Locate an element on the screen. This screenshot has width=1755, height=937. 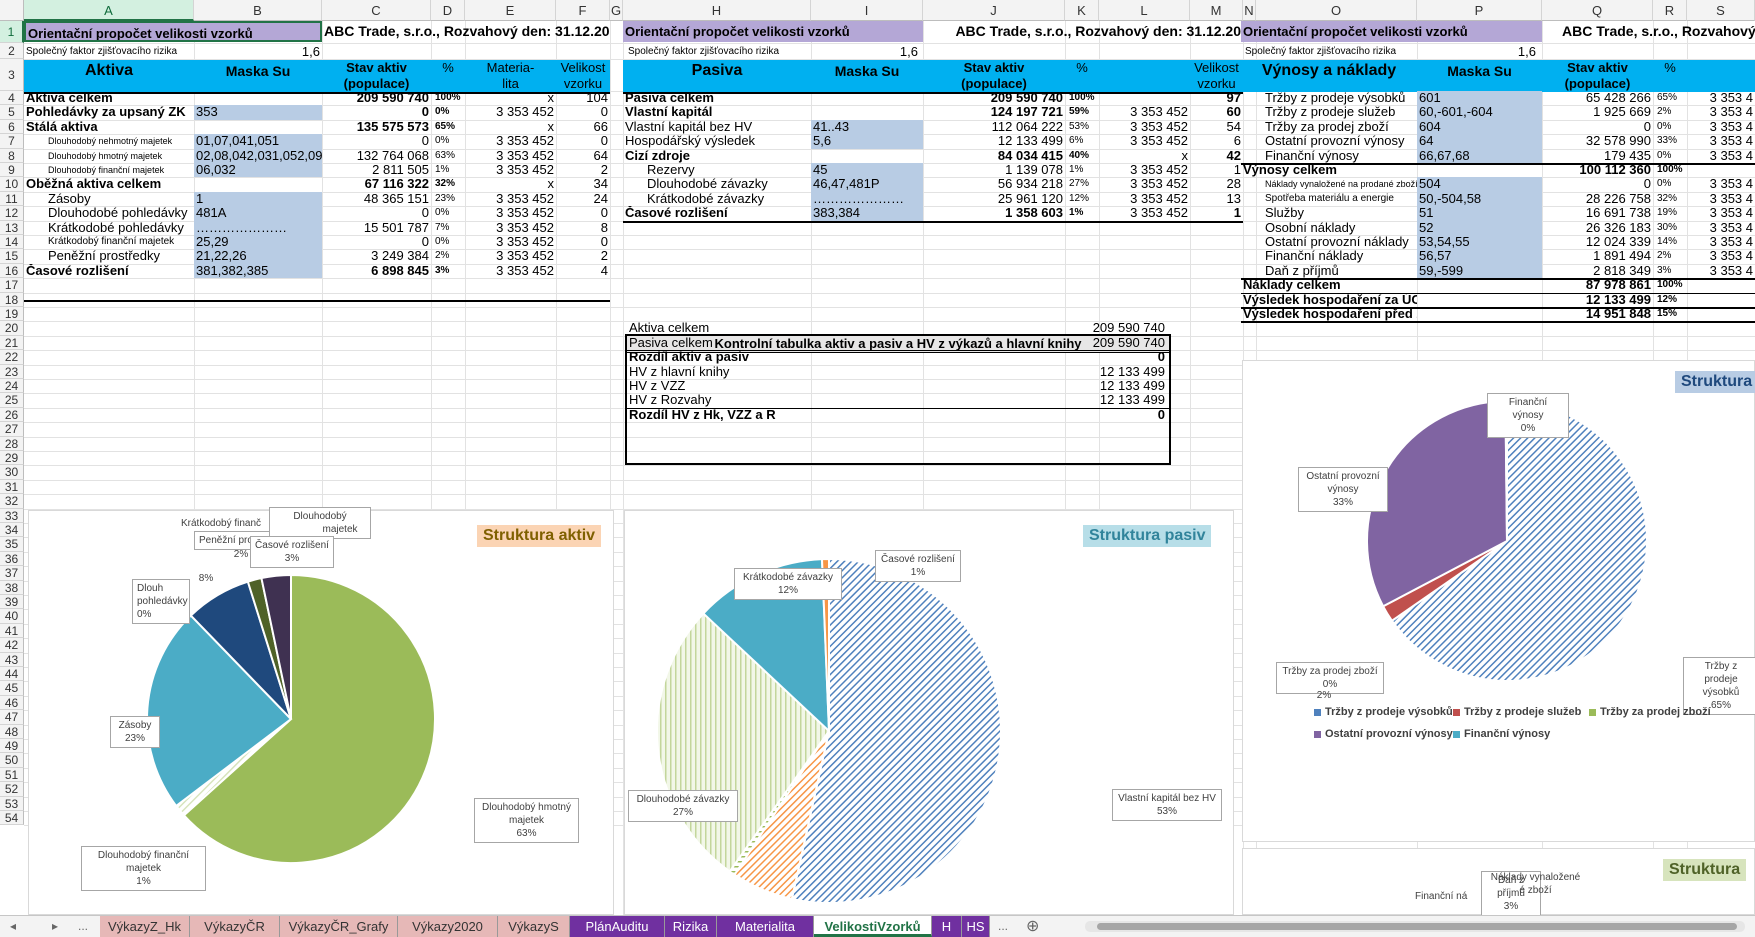
column-header-F: F is located at coordinates (583, 10).